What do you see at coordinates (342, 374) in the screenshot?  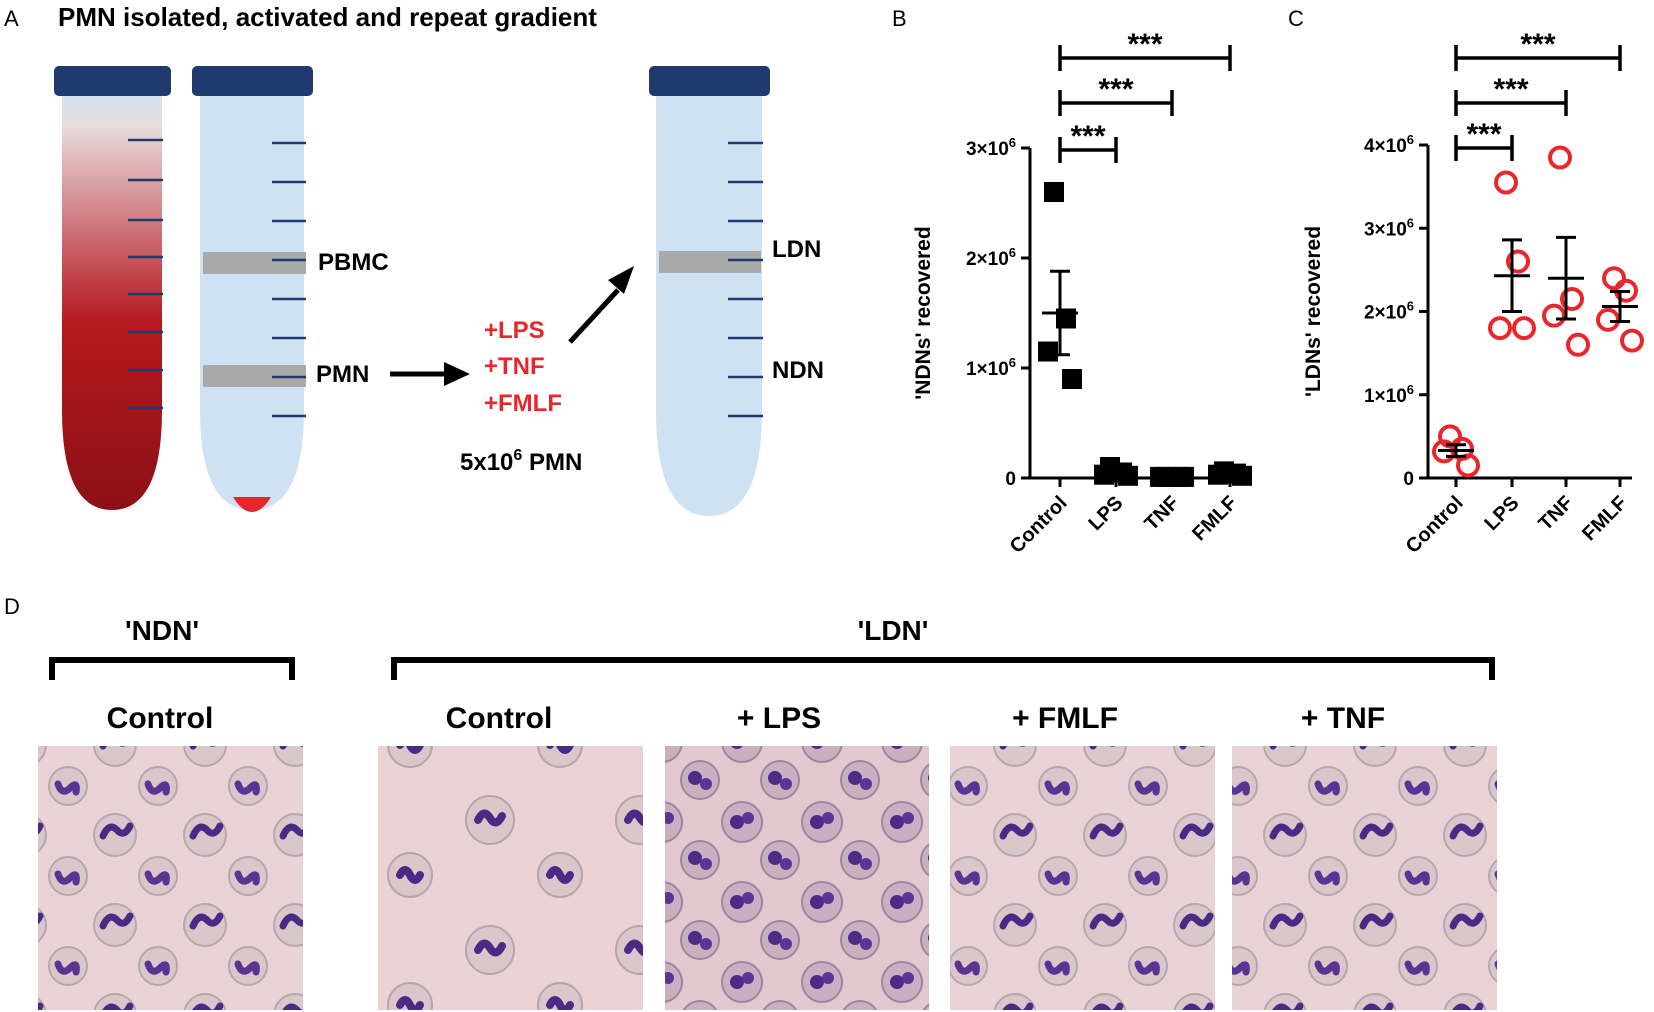 I see `label-pmn: PMN` at bounding box center [342, 374].